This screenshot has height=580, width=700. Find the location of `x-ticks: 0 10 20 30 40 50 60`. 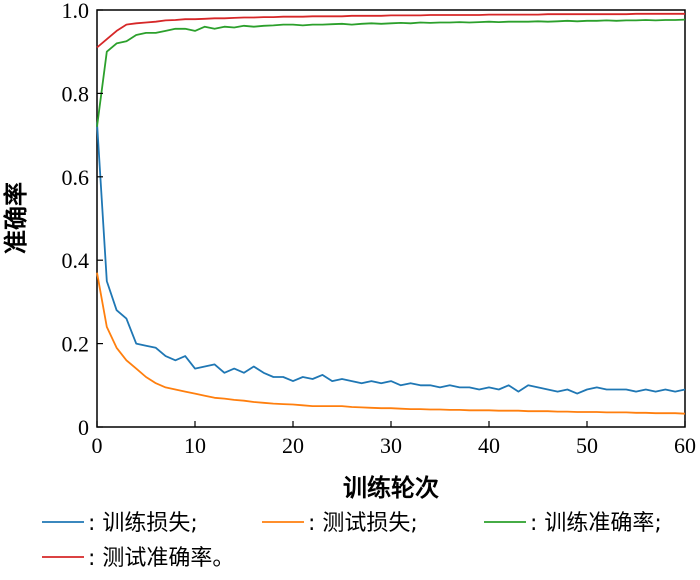

x-ticks: 0 10 20 30 40 50 60 is located at coordinates (394, 439).